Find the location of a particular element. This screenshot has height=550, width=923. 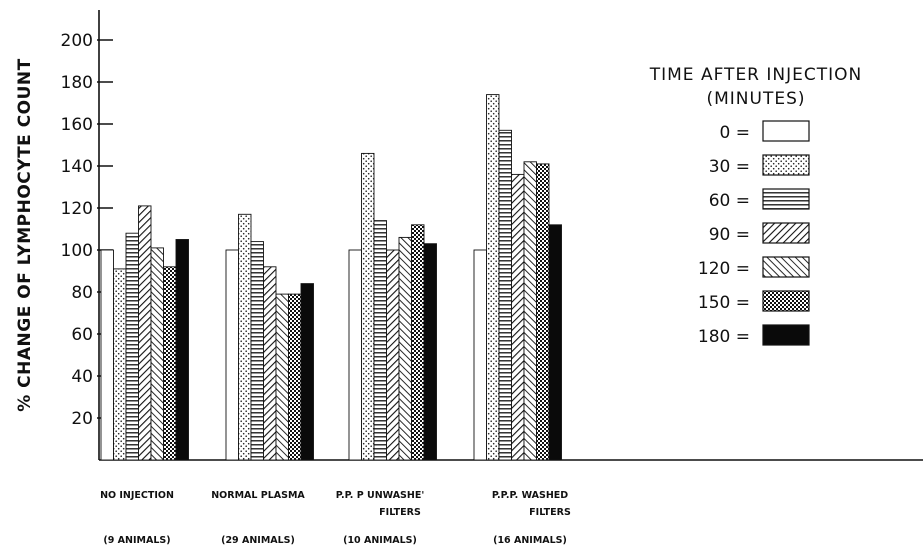

category-label: P.P. P UNWASHE' is located at coordinates (380, 495).